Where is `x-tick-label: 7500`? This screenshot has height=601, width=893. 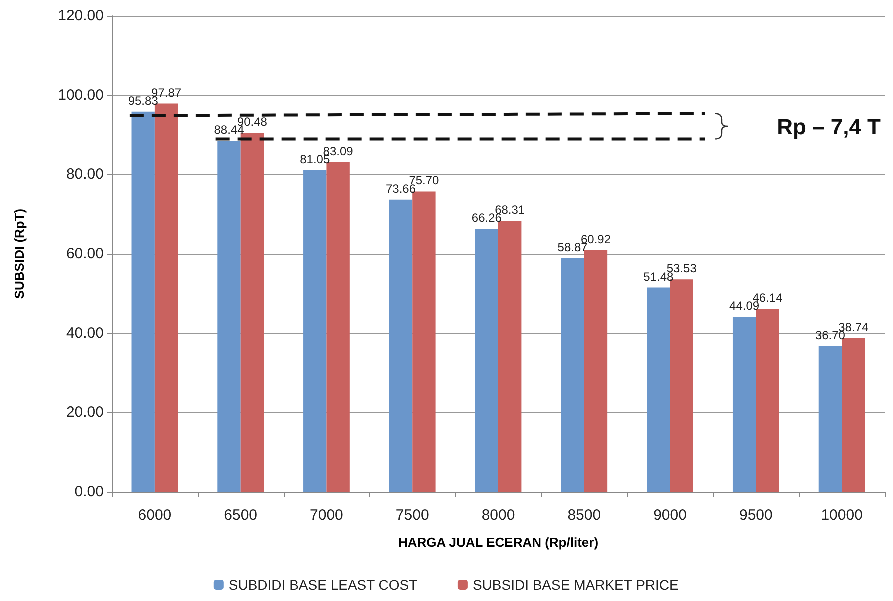 x-tick-label: 7500 is located at coordinates (413, 515).